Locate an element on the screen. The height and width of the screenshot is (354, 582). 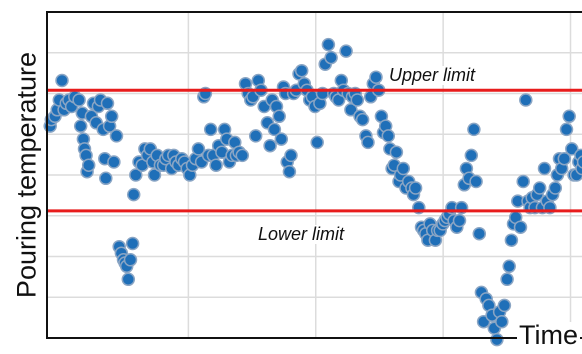
x-axis-label: Time is located at coordinates (548, 335).